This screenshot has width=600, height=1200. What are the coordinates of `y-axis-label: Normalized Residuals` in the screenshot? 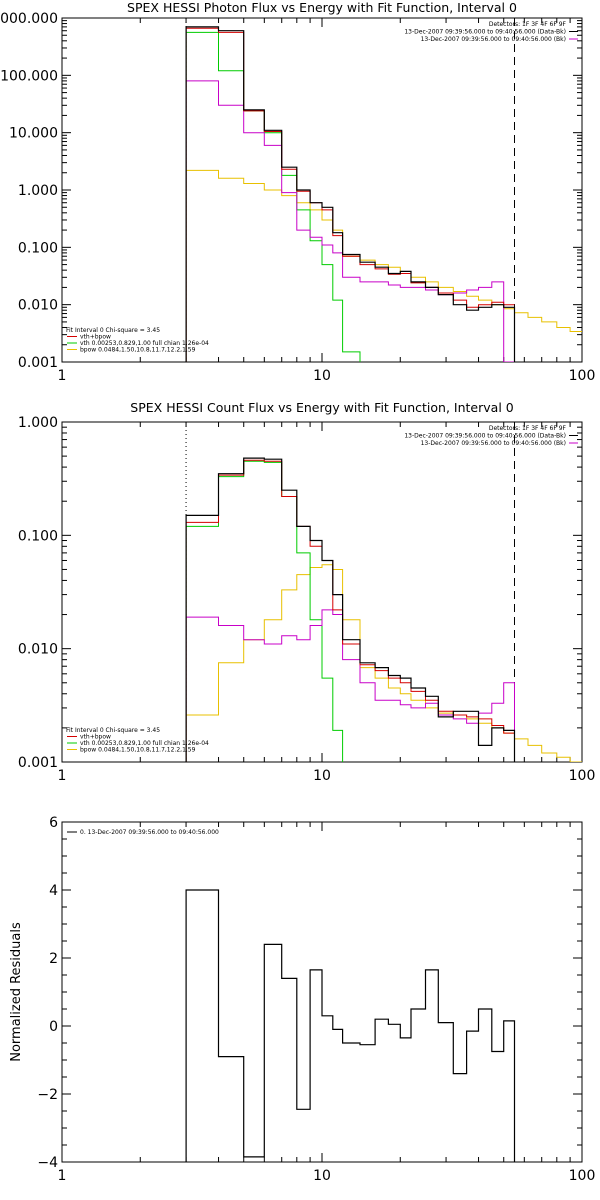 It's located at (16, 992).